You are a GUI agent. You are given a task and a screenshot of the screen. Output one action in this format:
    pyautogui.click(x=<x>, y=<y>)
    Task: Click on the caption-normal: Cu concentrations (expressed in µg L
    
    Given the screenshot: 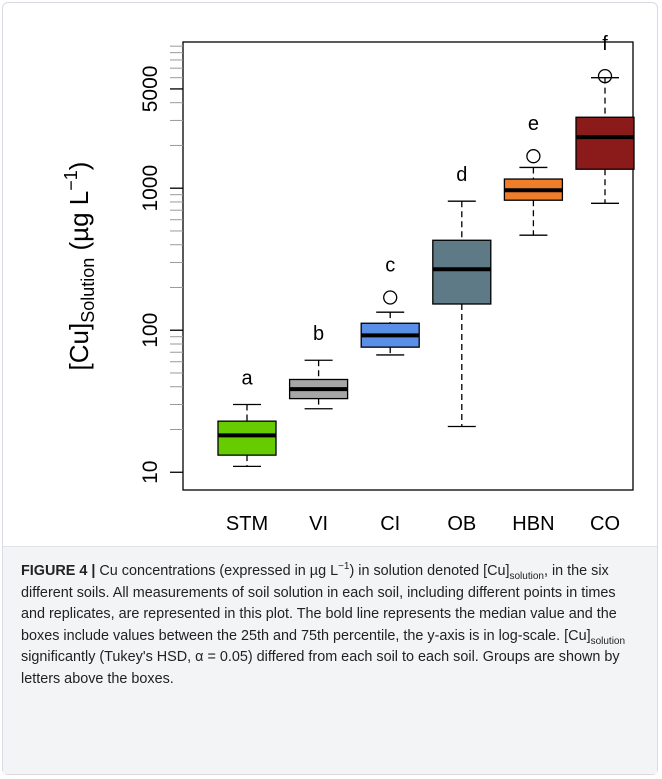 What is the action you would take?
    pyautogui.click(x=217, y=571)
    